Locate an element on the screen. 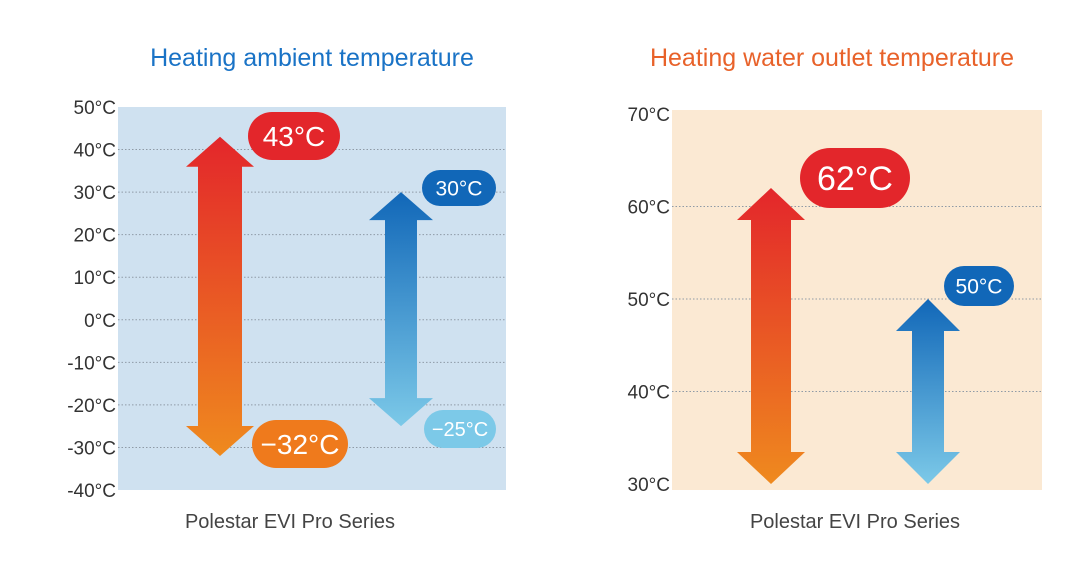 Image resolution: width=1092 pixels, height=586 pixels. y-tick-label: -20°C is located at coordinates (91, 406).